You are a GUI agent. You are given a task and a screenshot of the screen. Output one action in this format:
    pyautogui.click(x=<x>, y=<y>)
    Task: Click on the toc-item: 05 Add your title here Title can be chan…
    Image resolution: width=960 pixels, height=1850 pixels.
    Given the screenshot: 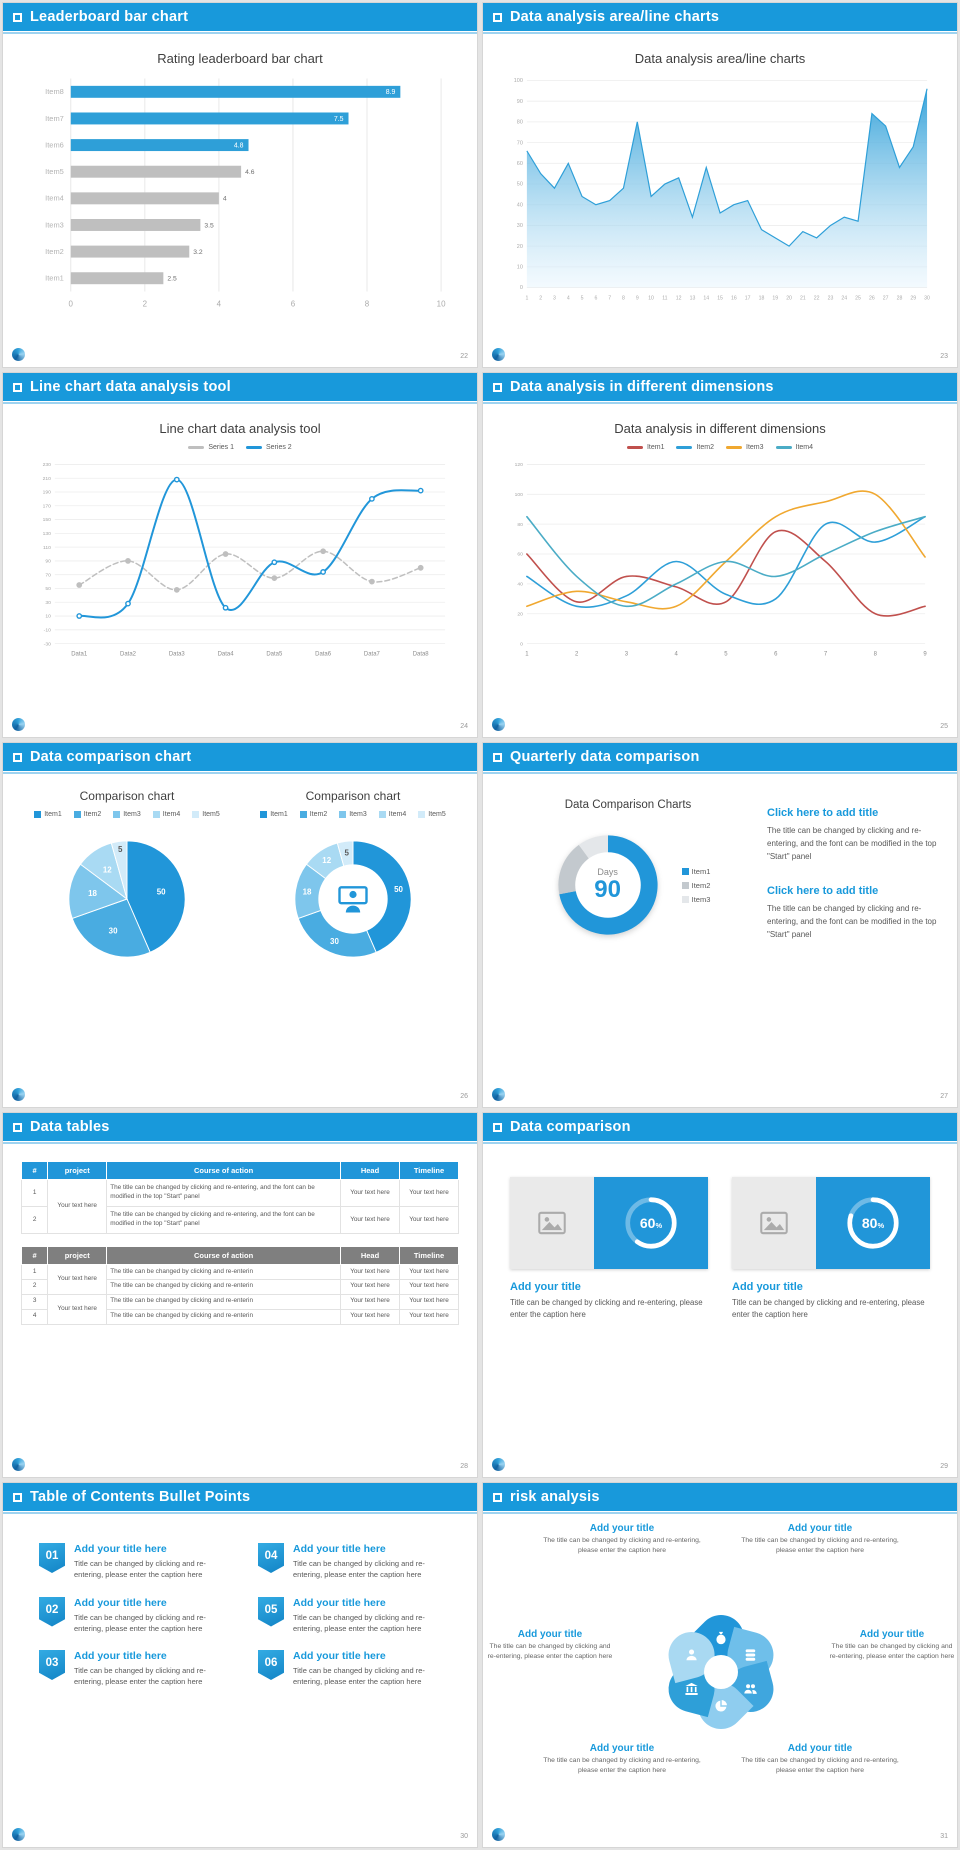 What is the action you would take?
    pyautogui.click(x=349, y=1615)
    